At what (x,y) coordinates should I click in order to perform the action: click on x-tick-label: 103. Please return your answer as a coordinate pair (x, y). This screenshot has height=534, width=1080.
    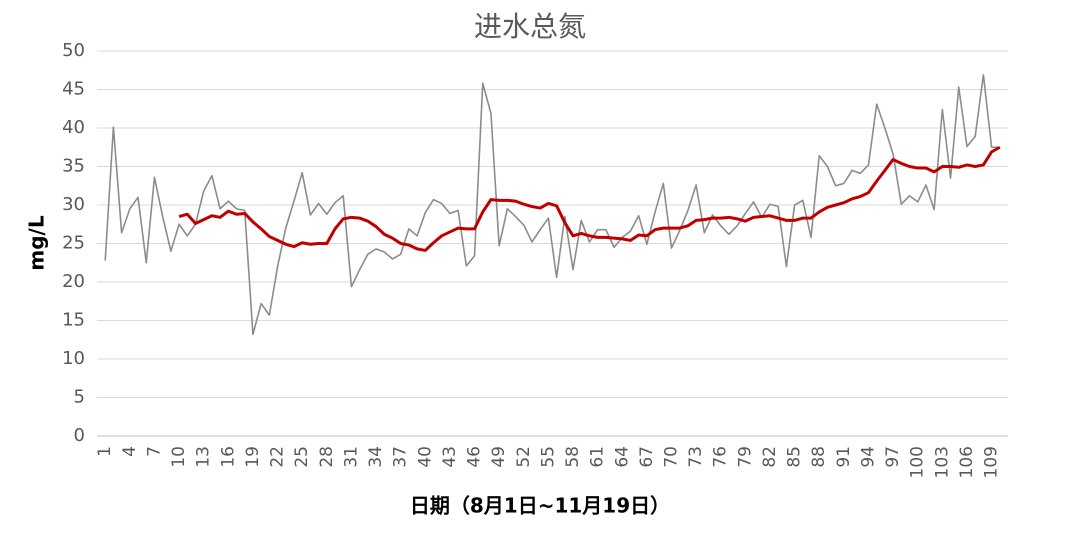
    Looking at the image, I should click on (942, 462).